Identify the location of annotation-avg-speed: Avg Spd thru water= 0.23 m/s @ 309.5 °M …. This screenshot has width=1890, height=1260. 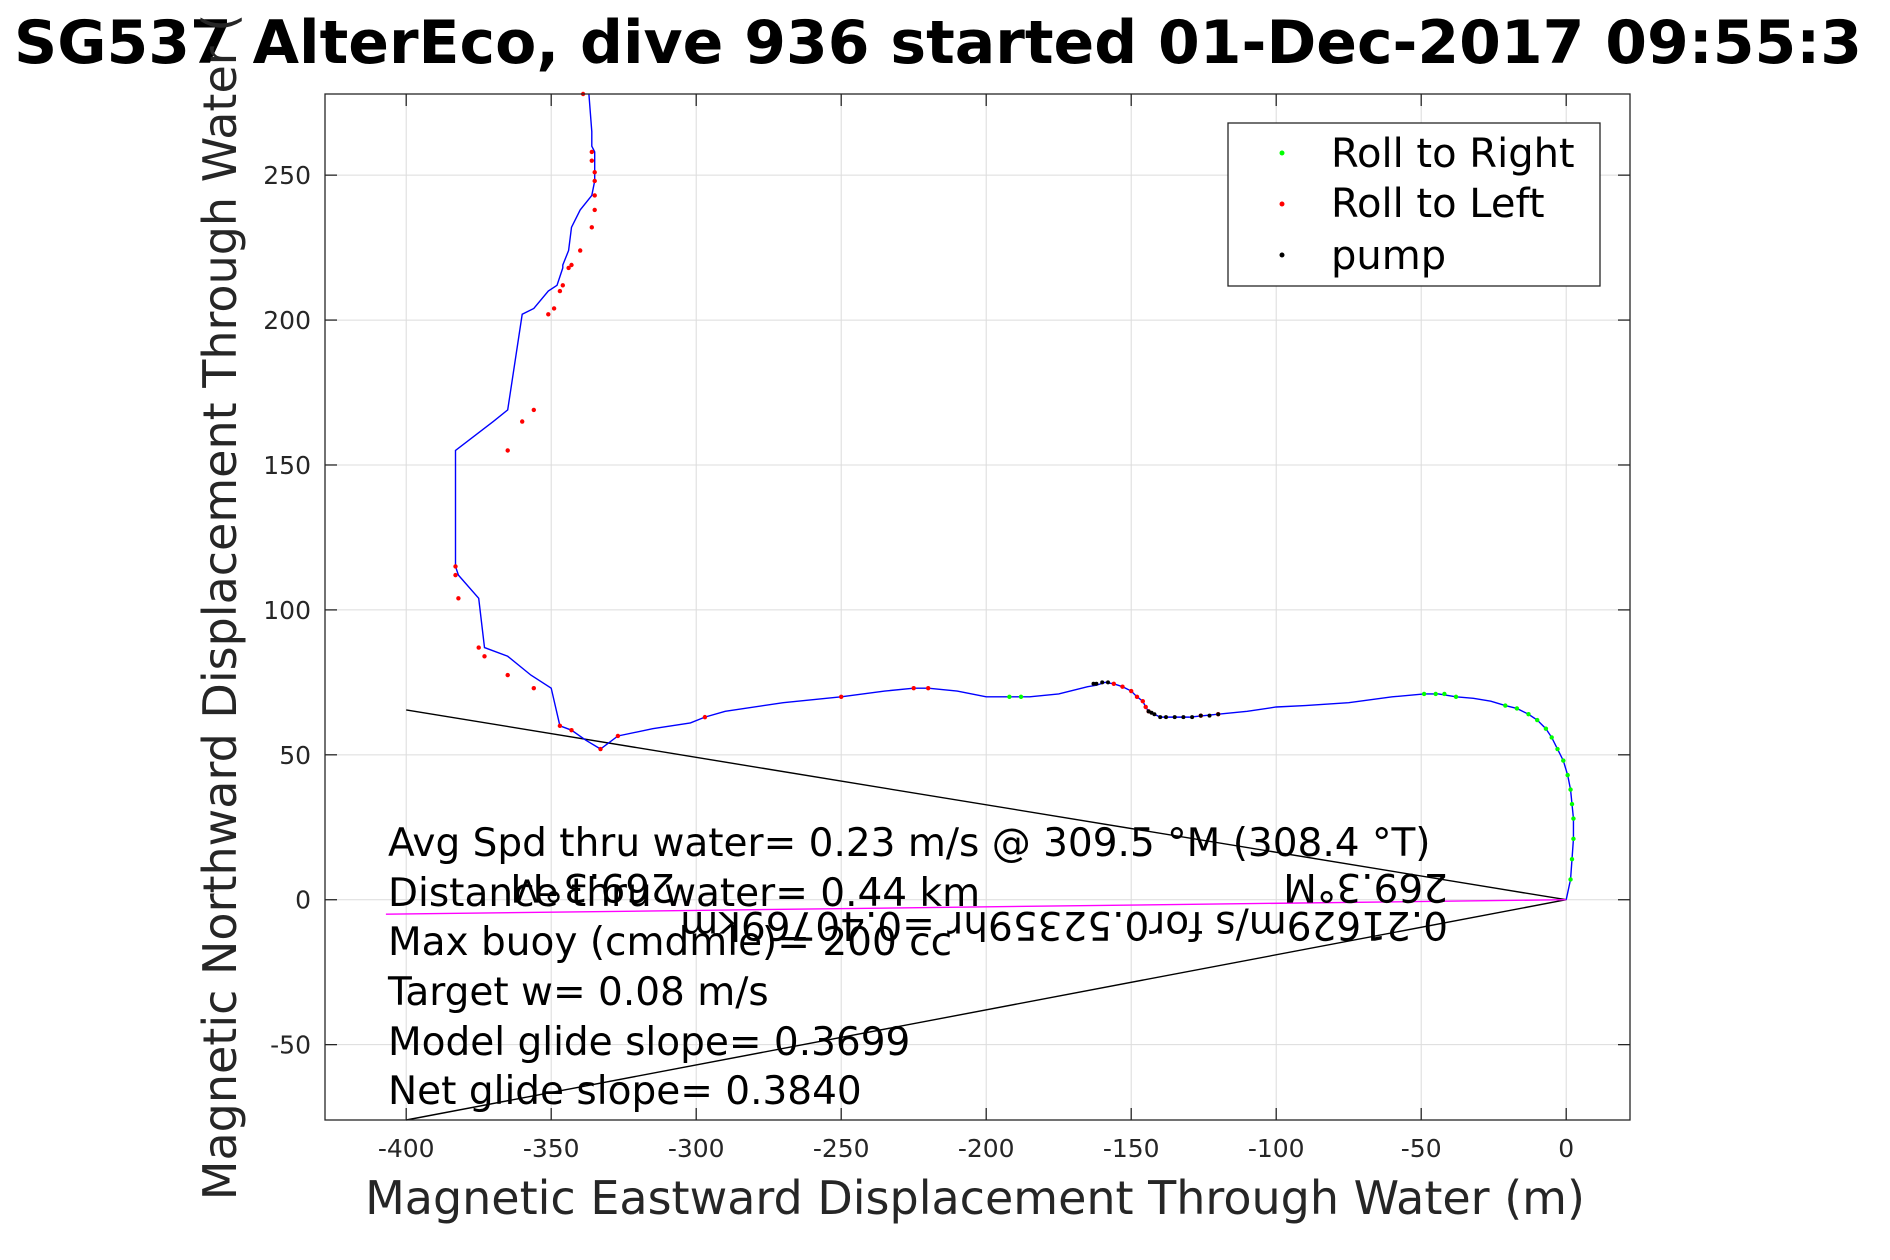
(909, 843).